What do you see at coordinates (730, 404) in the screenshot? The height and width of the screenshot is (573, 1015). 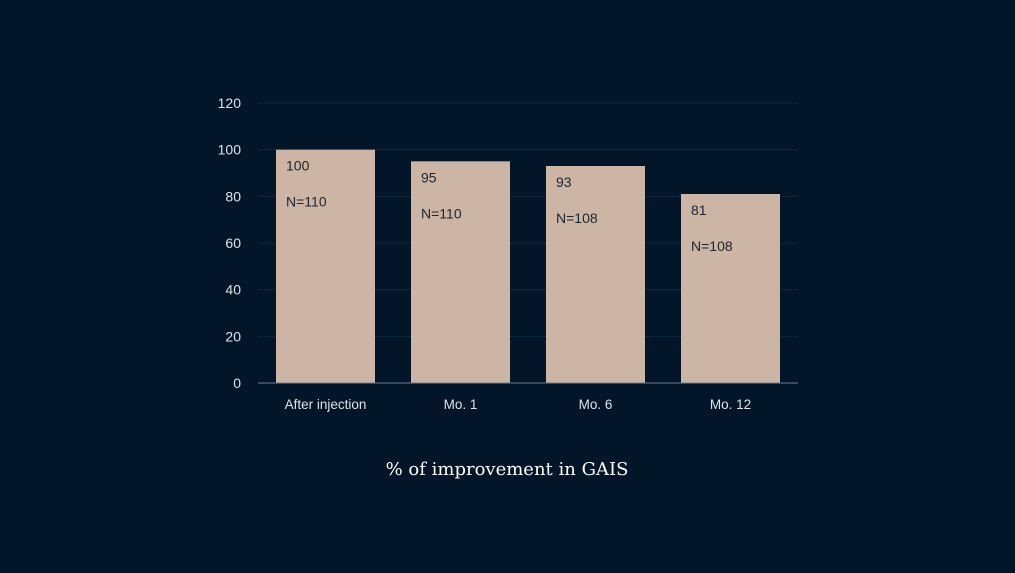 I see `x-category-label: Mo. 12` at bounding box center [730, 404].